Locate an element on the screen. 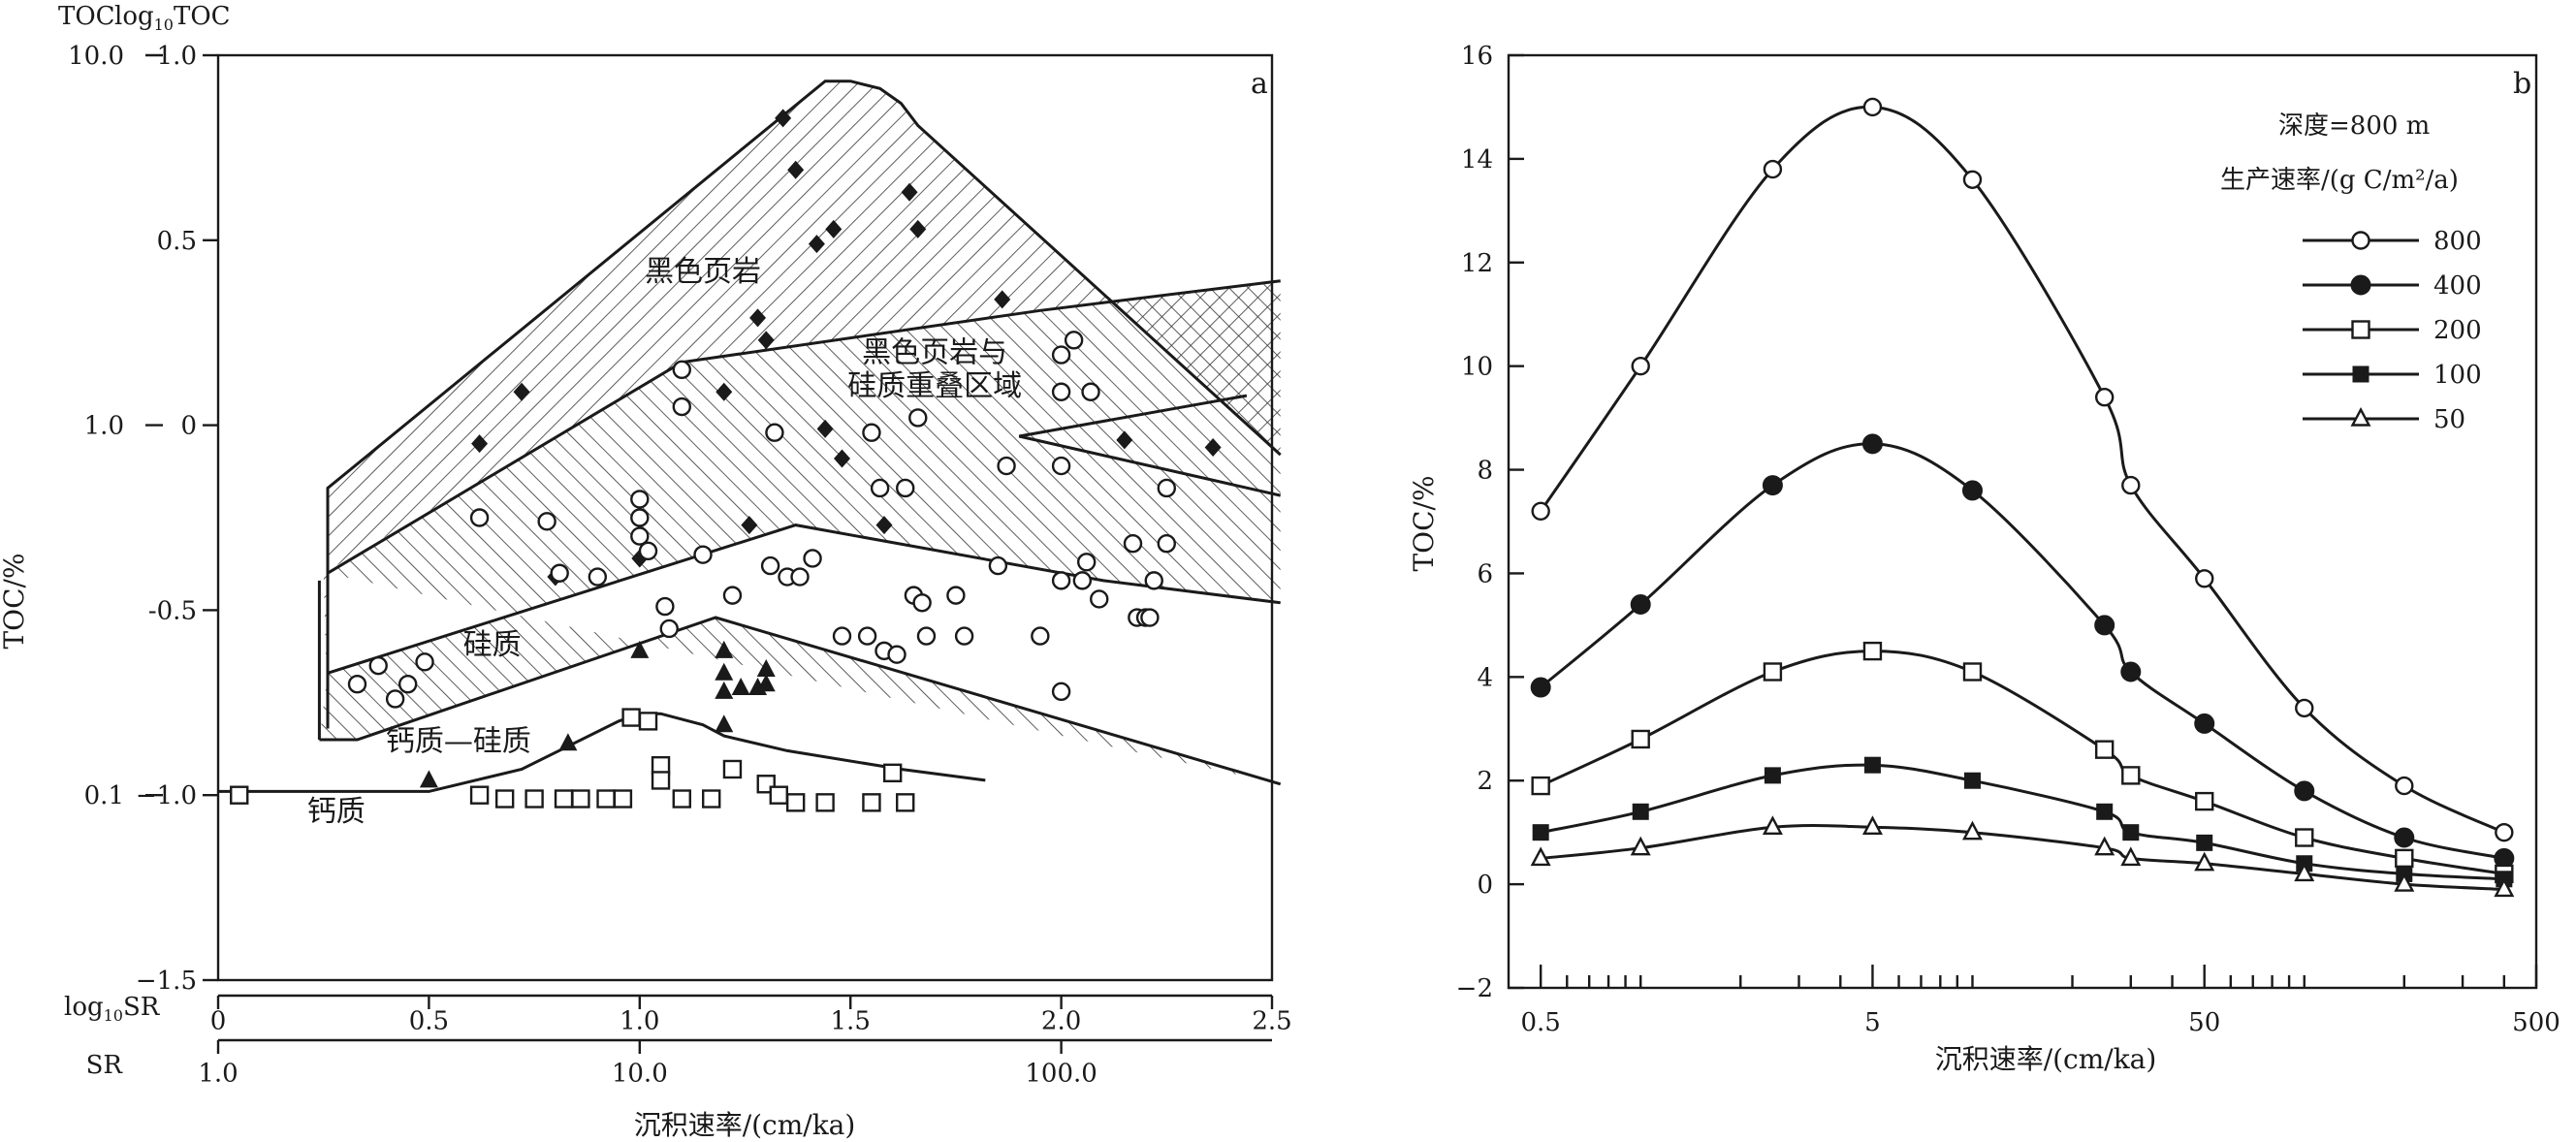 This screenshot has width=2576, height=1142. panel-a-top-toc-label: TOC is located at coordinates (86, 16).